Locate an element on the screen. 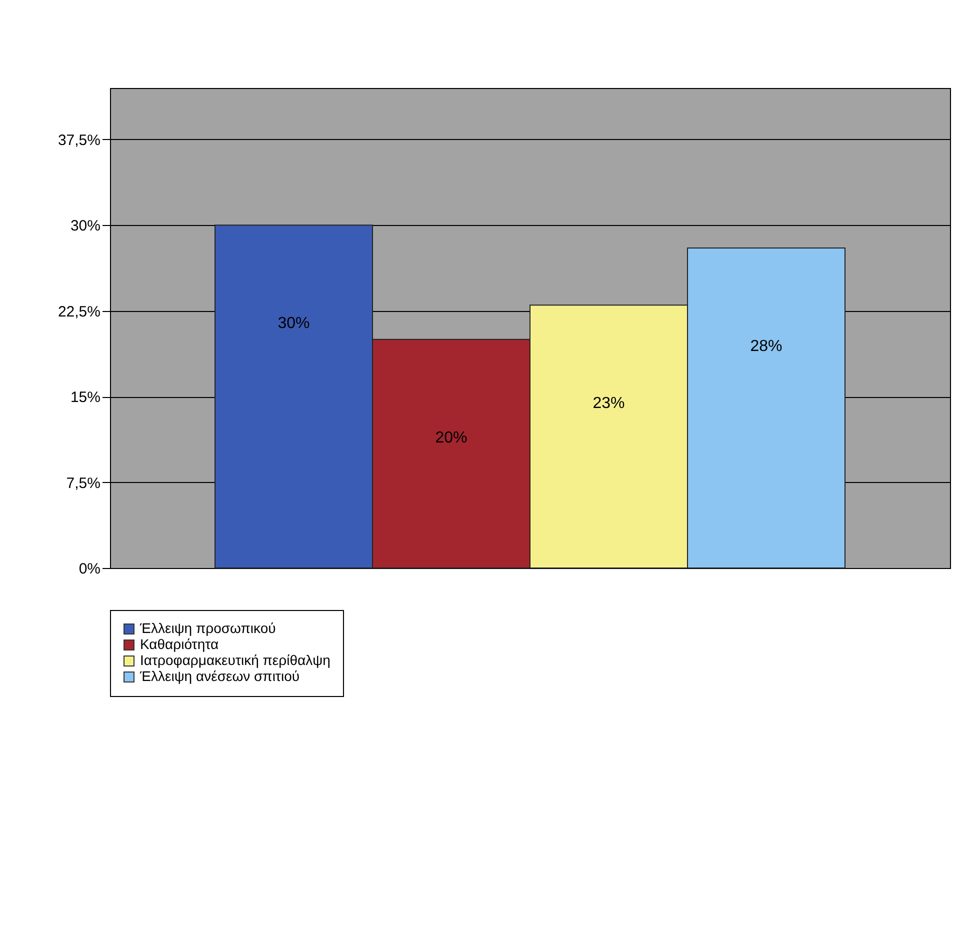 The height and width of the screenshot is (927, 972). data-label: 30% is located at coordinates (294, 323).